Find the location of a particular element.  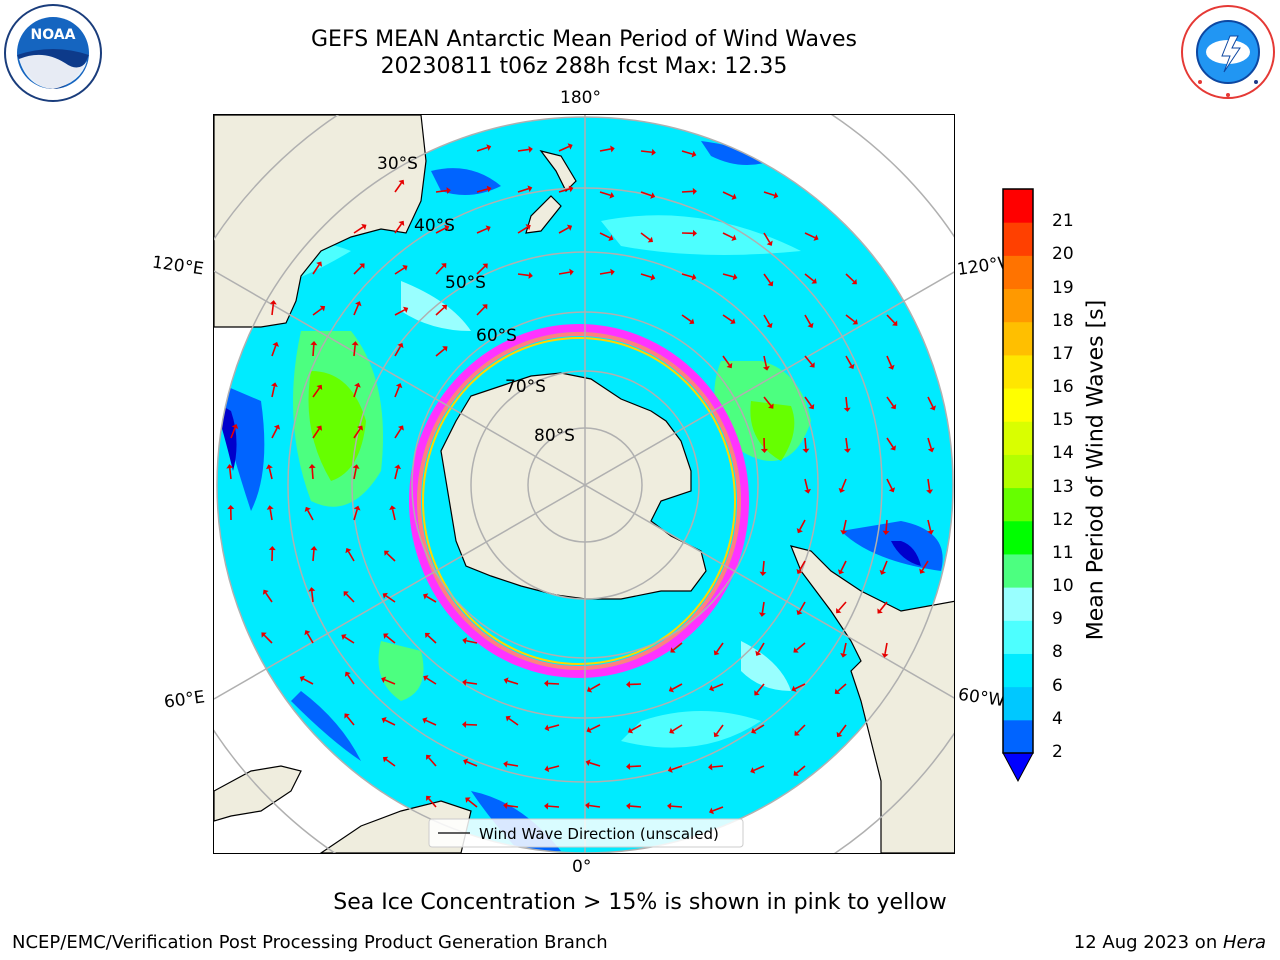

colorbar-tick-label: 2 is located at coordinates (1057, 752).